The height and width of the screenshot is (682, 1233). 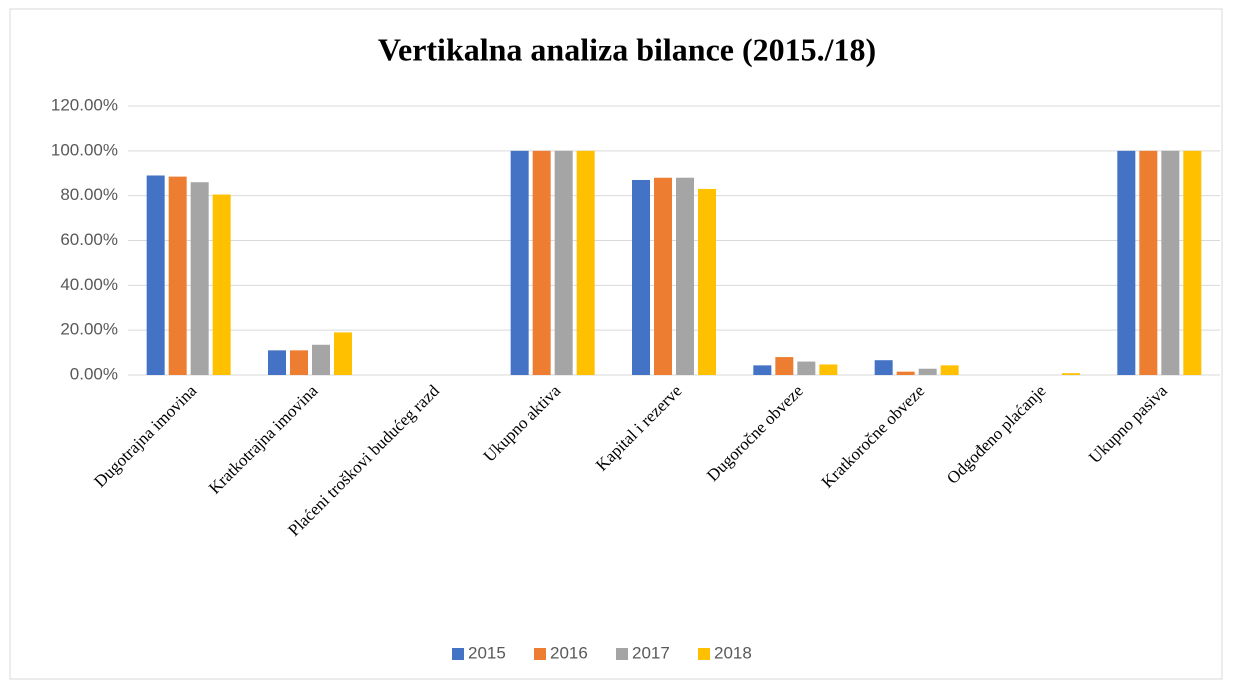 What do you see at coordinates (94, 373) in the screenshot?
I see `y-tick-label: 0.00%` at bounding box center [94, 373].